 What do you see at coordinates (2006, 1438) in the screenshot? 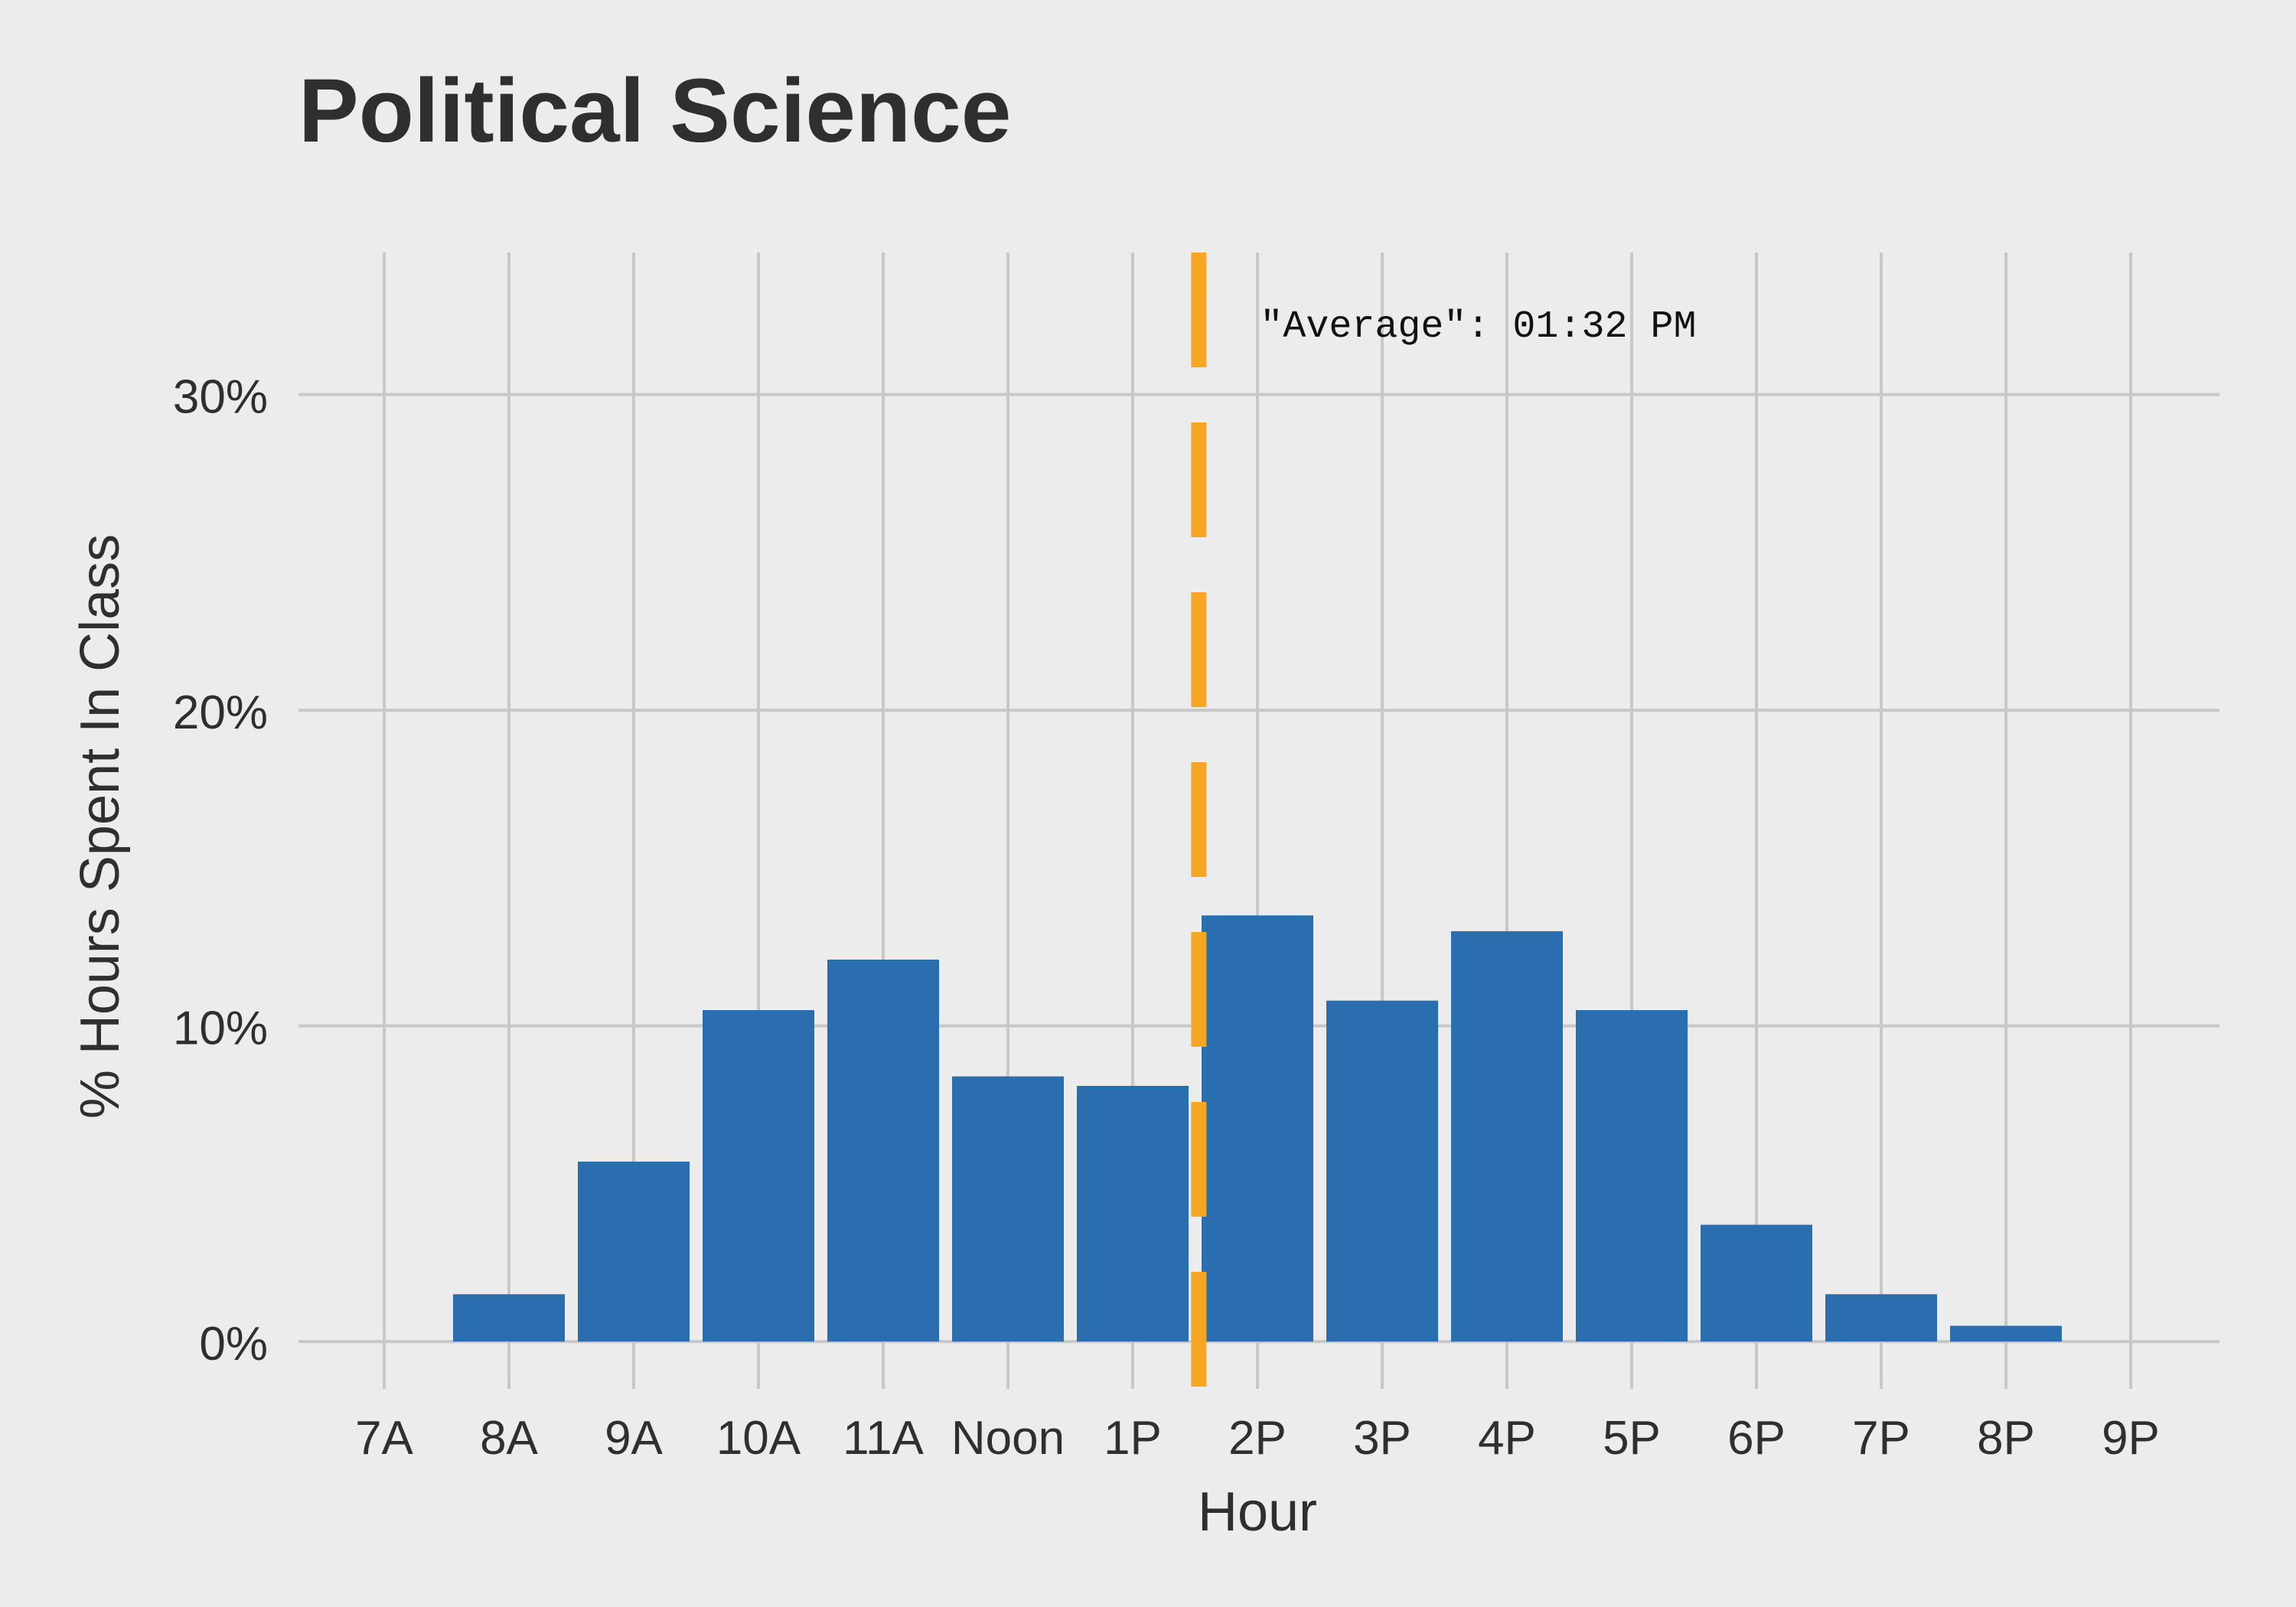
I see `x-tick-label: 8P` at bounding box center [2006, 1438].